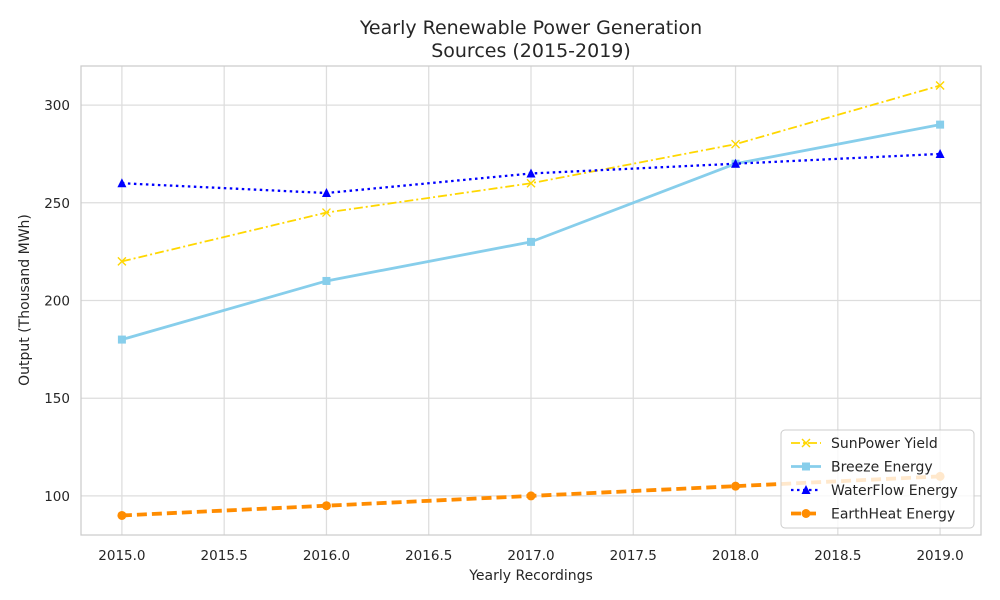 Image resolution: width=1000 pixels, height=600 pixels. Describe the element at coordinates (893, 515) in the screenshot. I see `legend-label: EarthHeat Energy` at that location.